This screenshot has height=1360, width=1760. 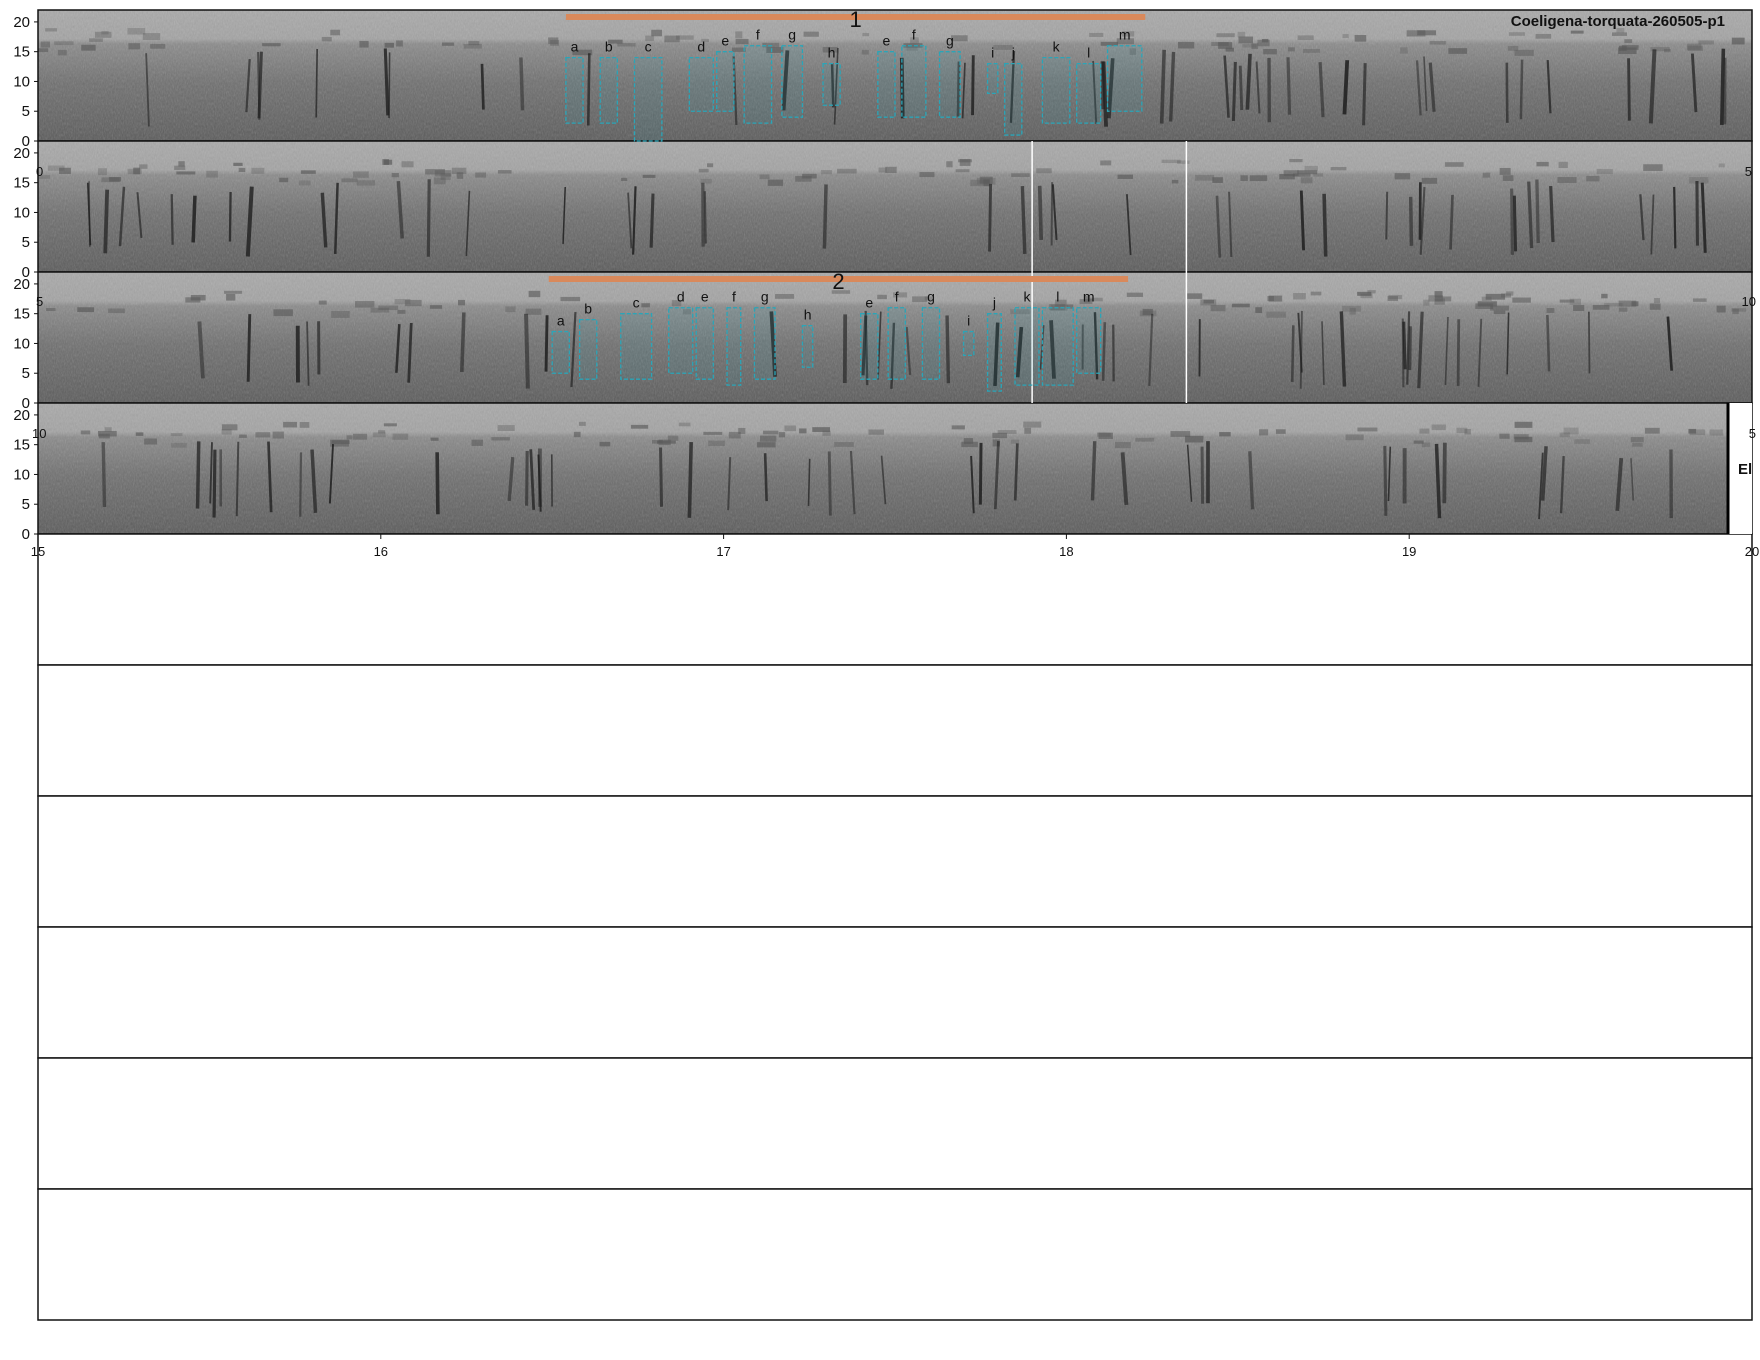 I want to click on segment-label: e, so click(x=705, y=297).